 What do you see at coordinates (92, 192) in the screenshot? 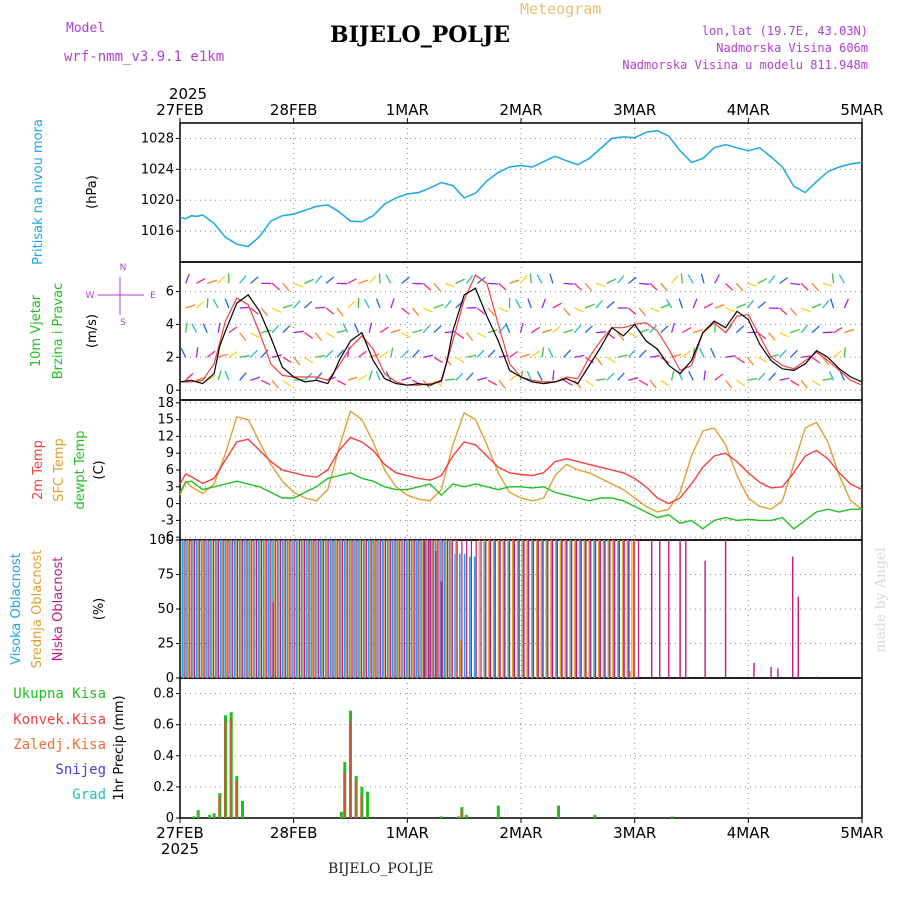
I see `pressure-unit-label: (hPa)` at bounding box center [92, 192].